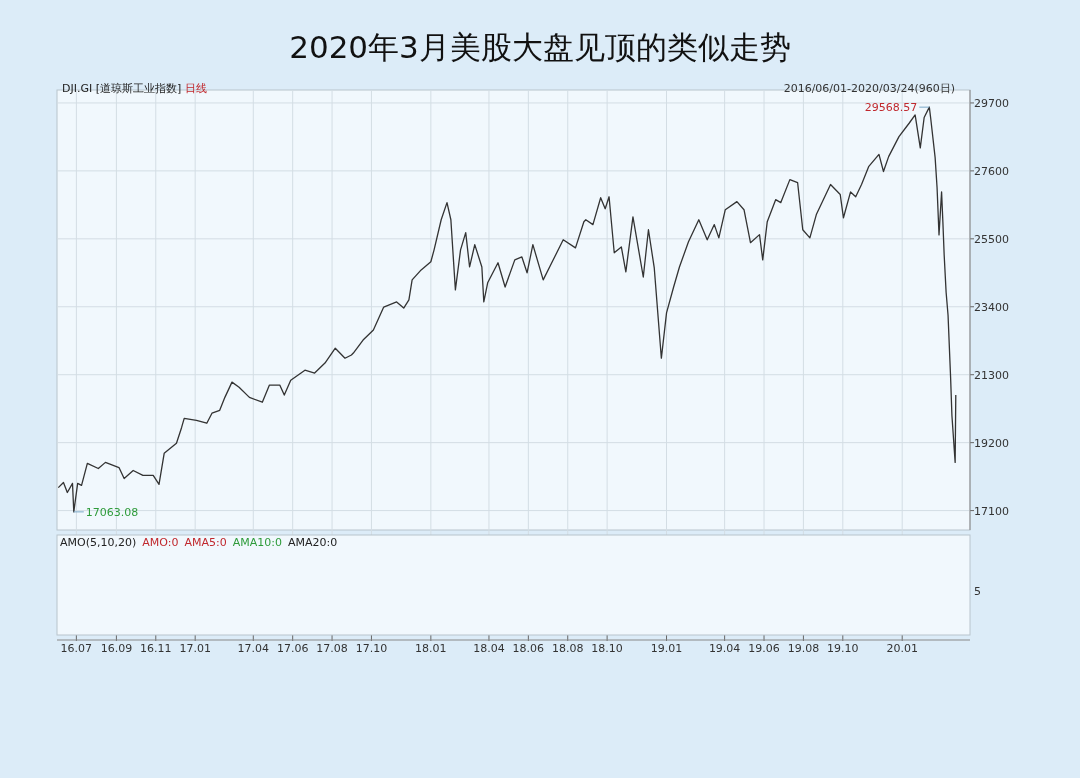 This screenshot has width=1080, height=778. Describe the element at coordinates (891, 108) in the screenshot. I see `annotation: 29568.57` at that location.